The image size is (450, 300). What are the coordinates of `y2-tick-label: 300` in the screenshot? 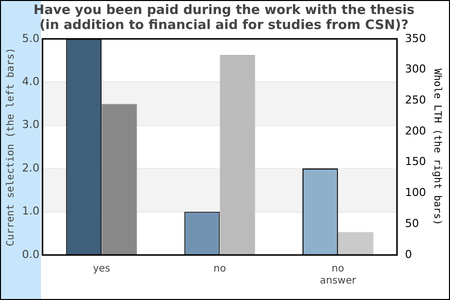 It's located at (415, 69).